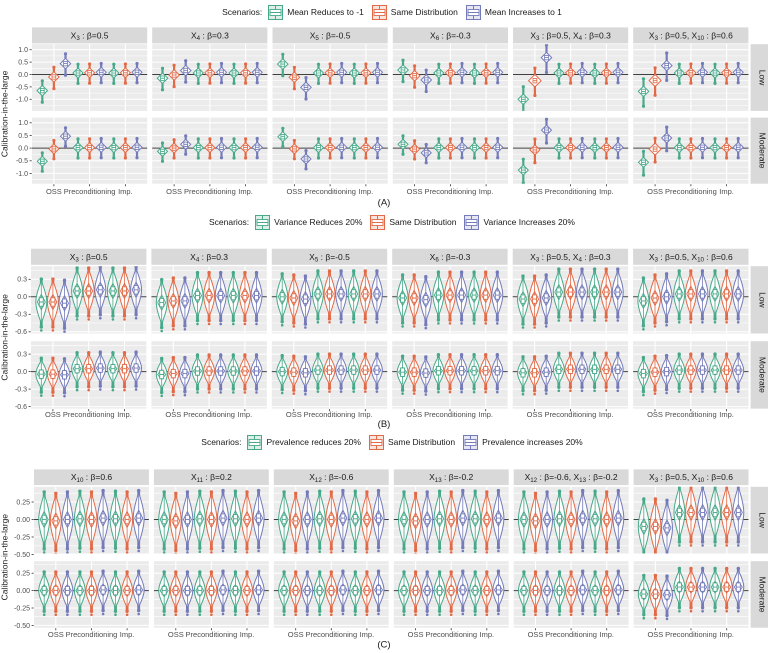 The height and width of the screenshot is (653, 768). What do you see at coordinates (384, 203) in the screenshot?
I see `svg-text: (A)` at bounding box center [384, 203].